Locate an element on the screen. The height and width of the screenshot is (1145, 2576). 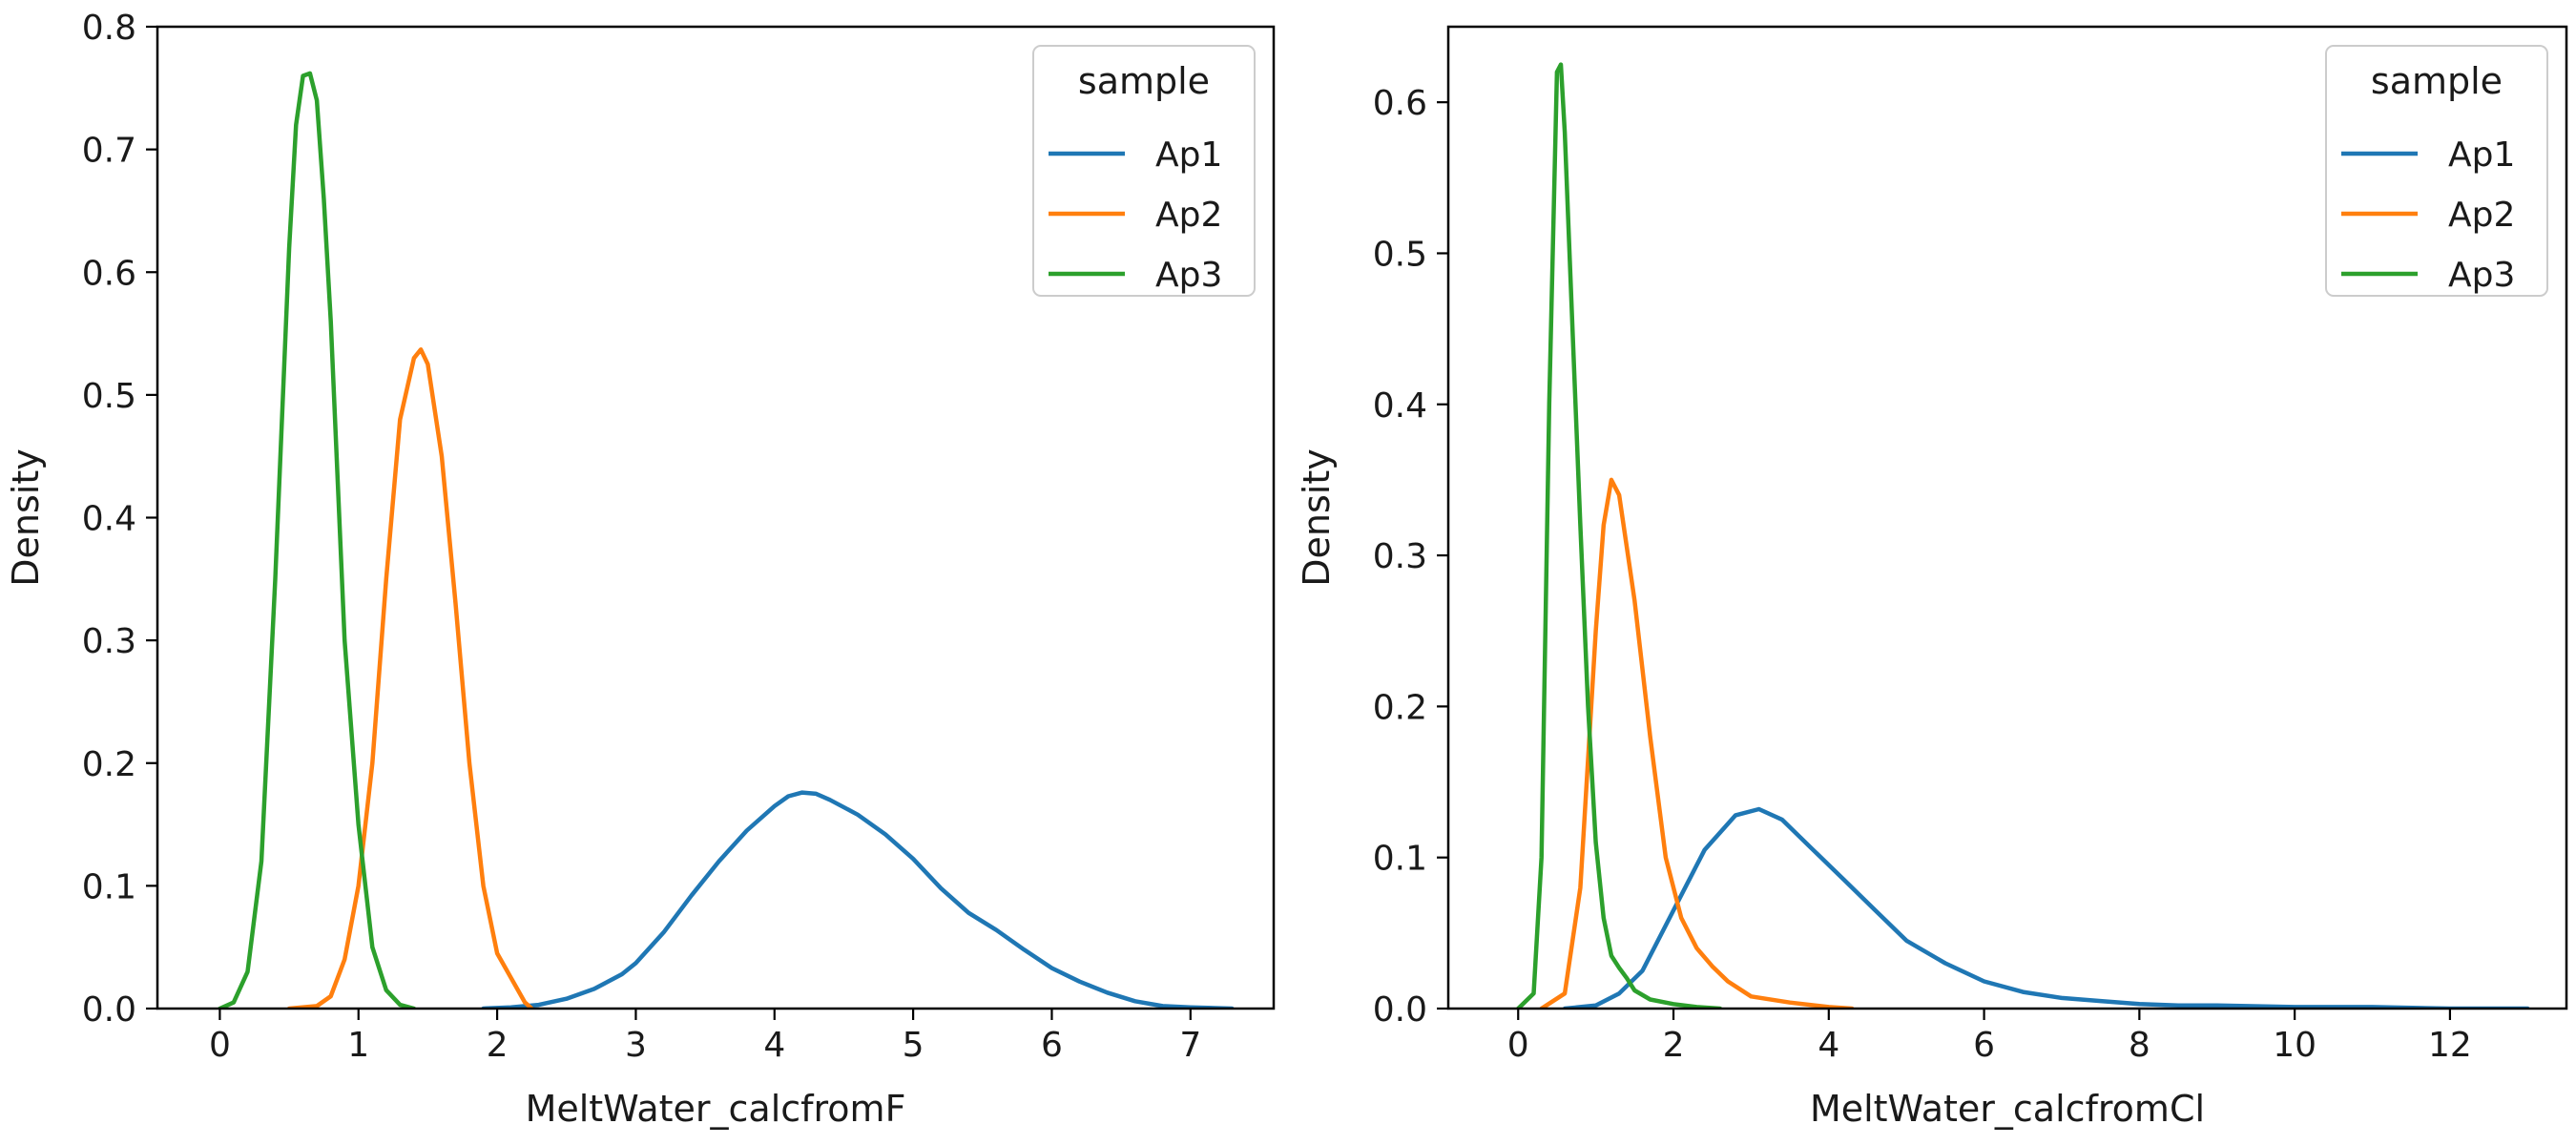
x-tick-label: 7 is located at coordinates (1190, 1045).